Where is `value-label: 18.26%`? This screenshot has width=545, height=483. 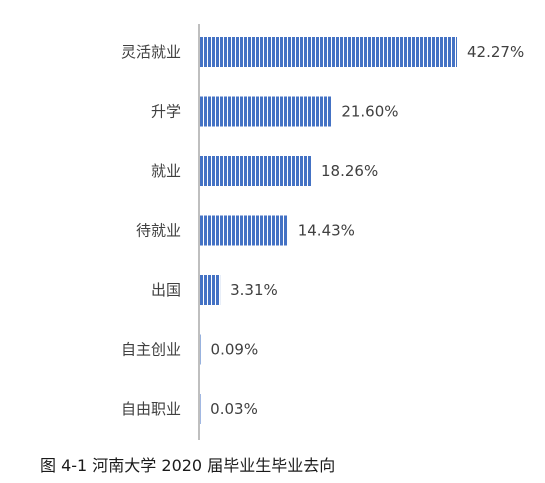
value-label: 18.26% is located at coordinates (349, 171).